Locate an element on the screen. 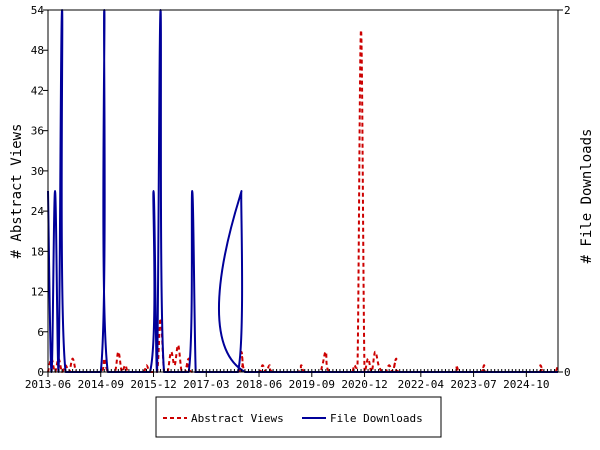 This screenshot has width=600, height=450. x-tick-label: 2013-06 is located at coordinates (48, 384).